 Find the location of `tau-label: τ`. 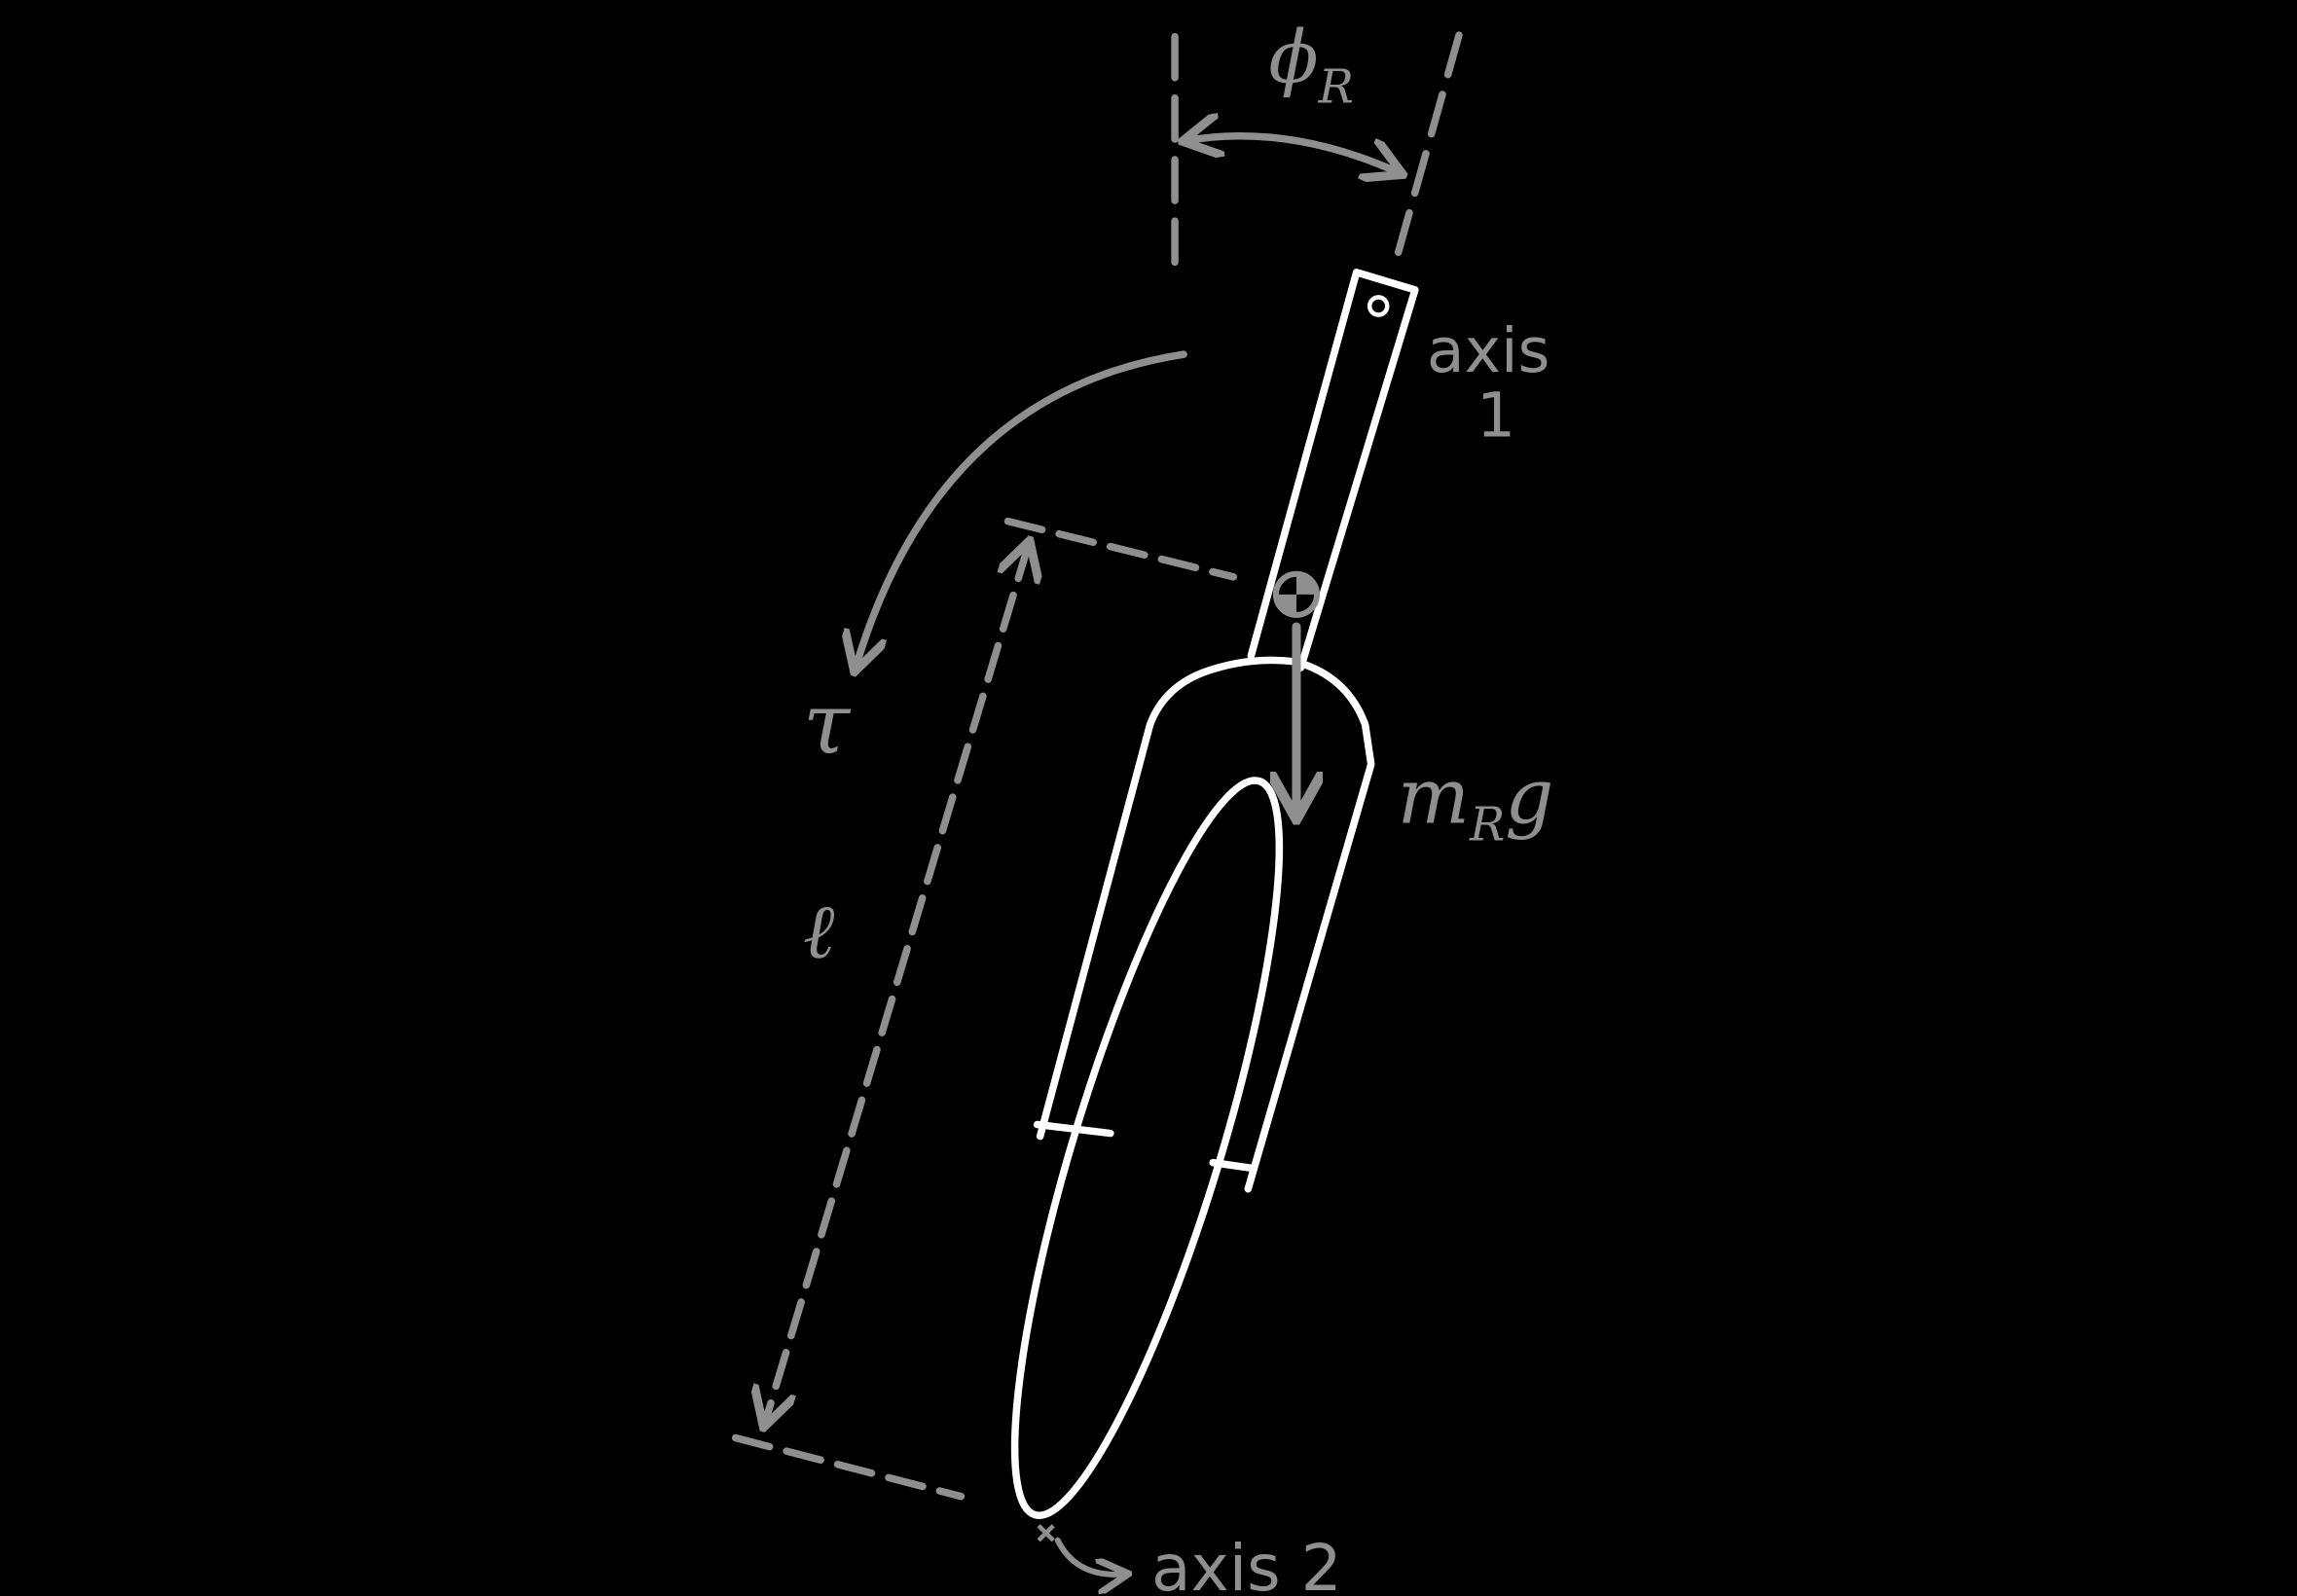

tau-label: τ is located at coordinates (827, 723).